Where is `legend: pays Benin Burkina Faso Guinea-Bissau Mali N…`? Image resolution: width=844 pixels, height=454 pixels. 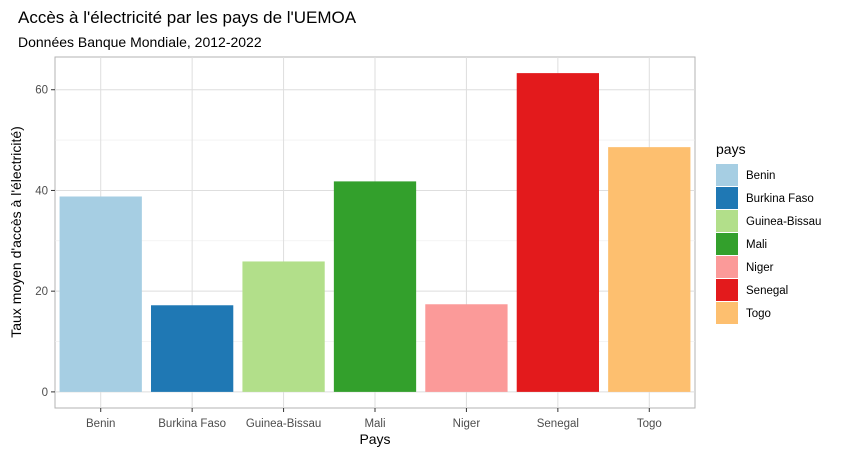
legend: pays Benin Burkina Faso Guinea-Bissau Mali N… is located at coordinates (768, 232).